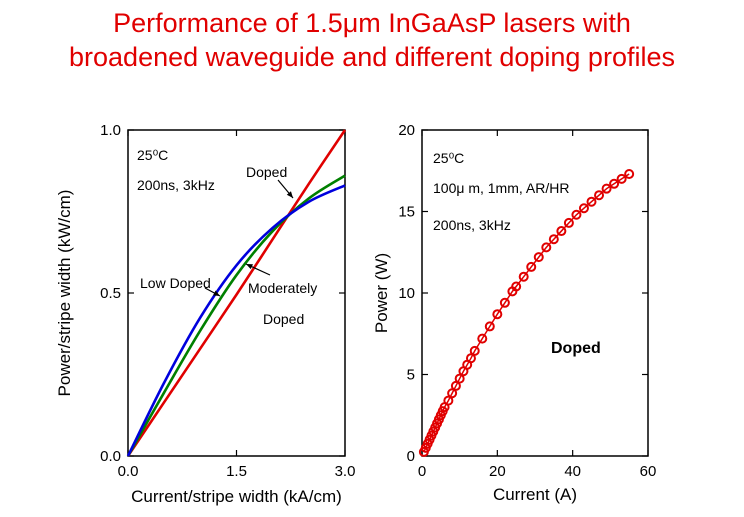  What do you see at coordinates (448, 158) in the screenshot?
I see `right-annotation: 25⁰C` at bounding box center [448, 158].